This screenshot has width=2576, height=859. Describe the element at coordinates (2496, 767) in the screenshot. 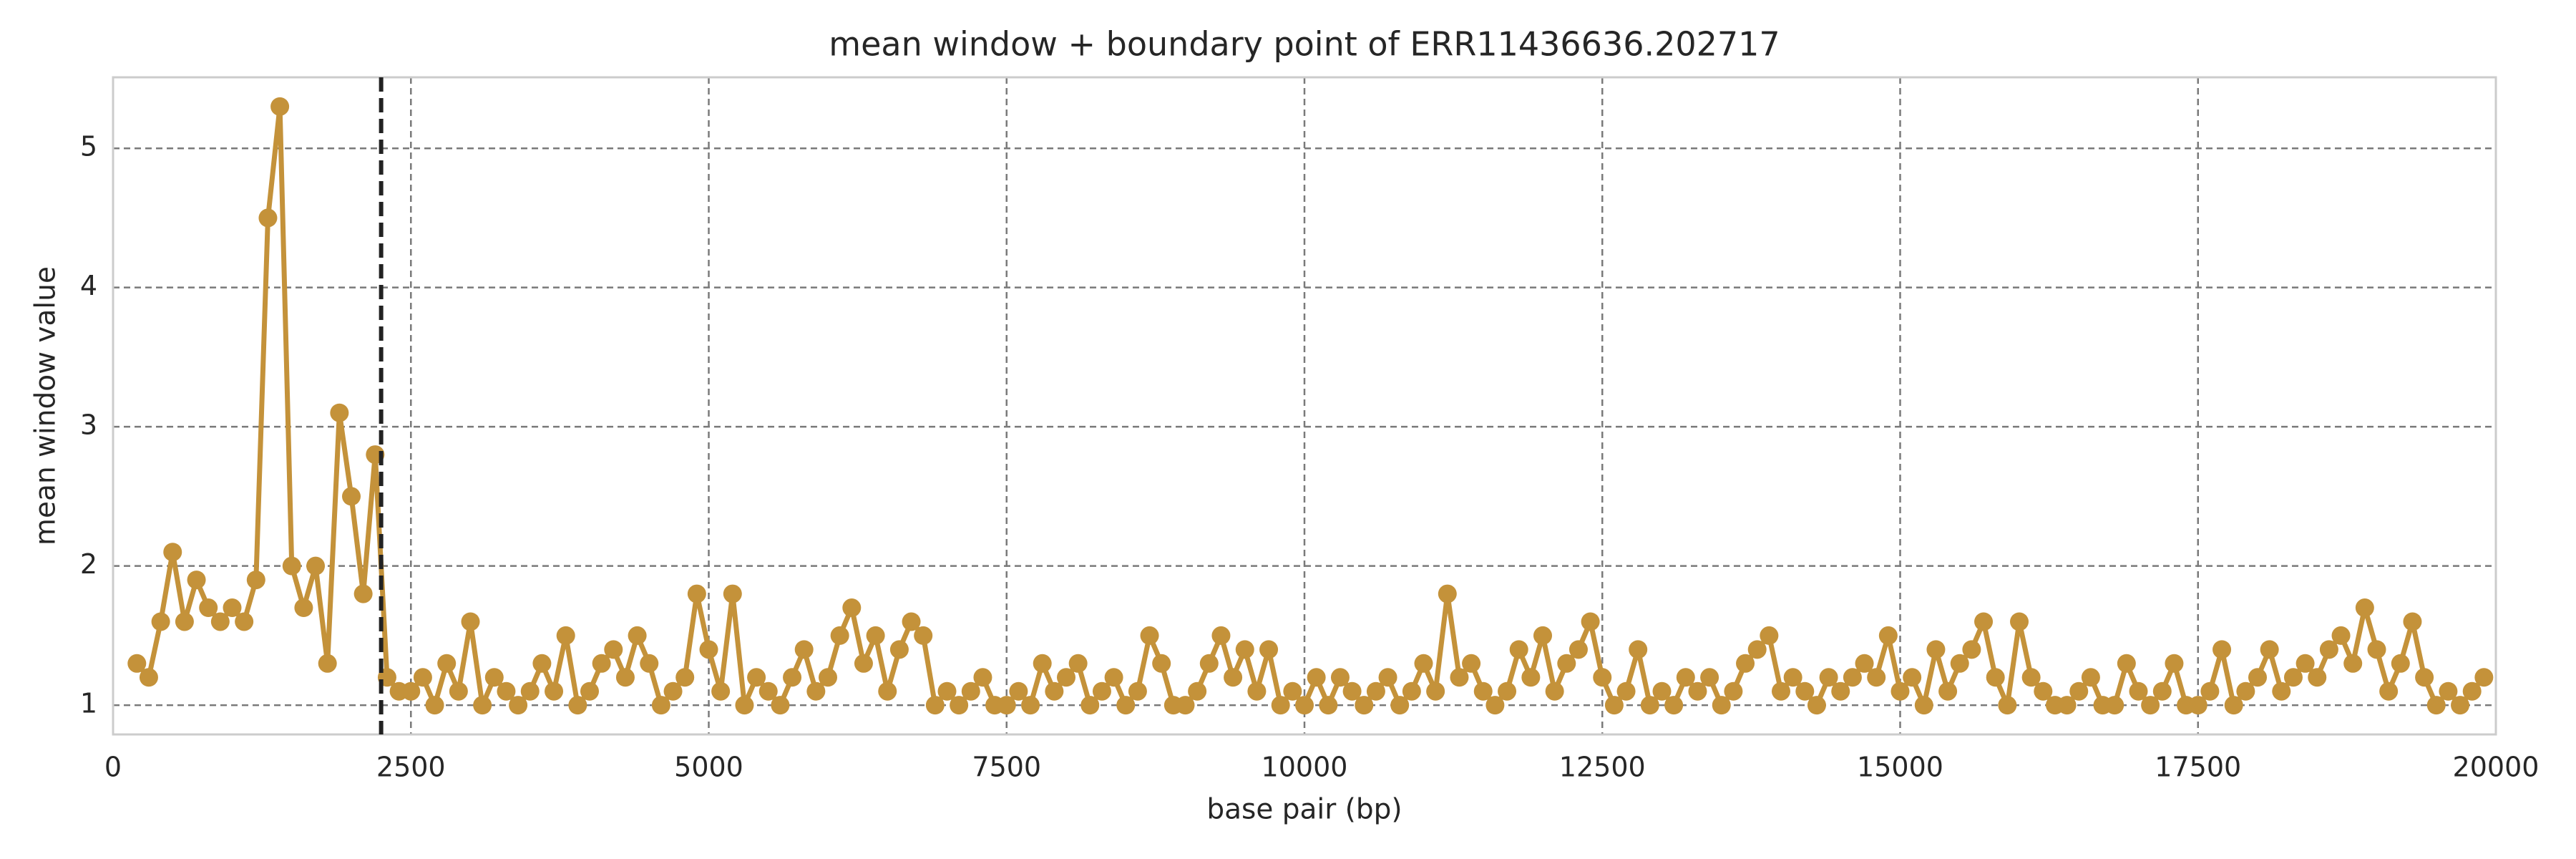

I see `x-tick-label: 20000` at that location.